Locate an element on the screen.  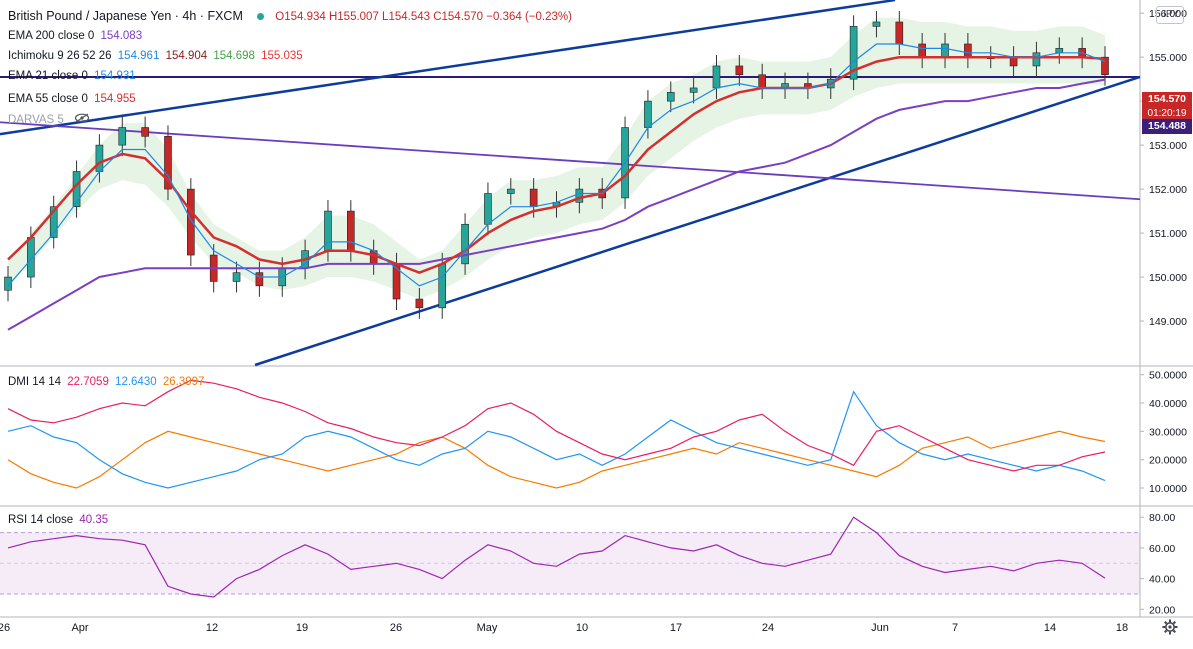
rsi-tick-label: 20.00 is located at coordinates (1162, 610).